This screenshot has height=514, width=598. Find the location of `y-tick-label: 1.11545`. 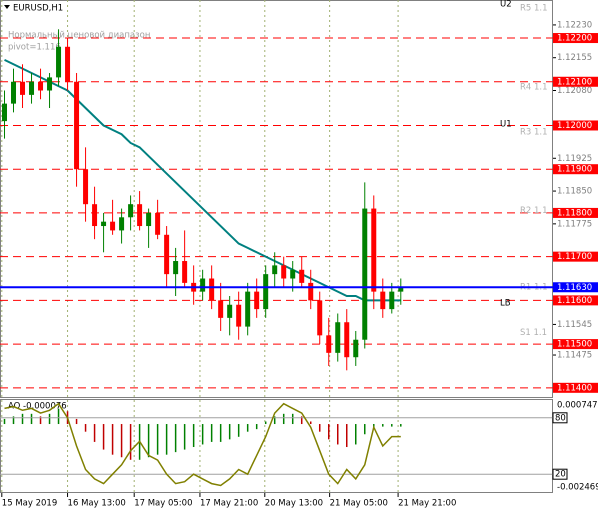

y-tick-label: 1.11545 is located at coordinates (574, 325).